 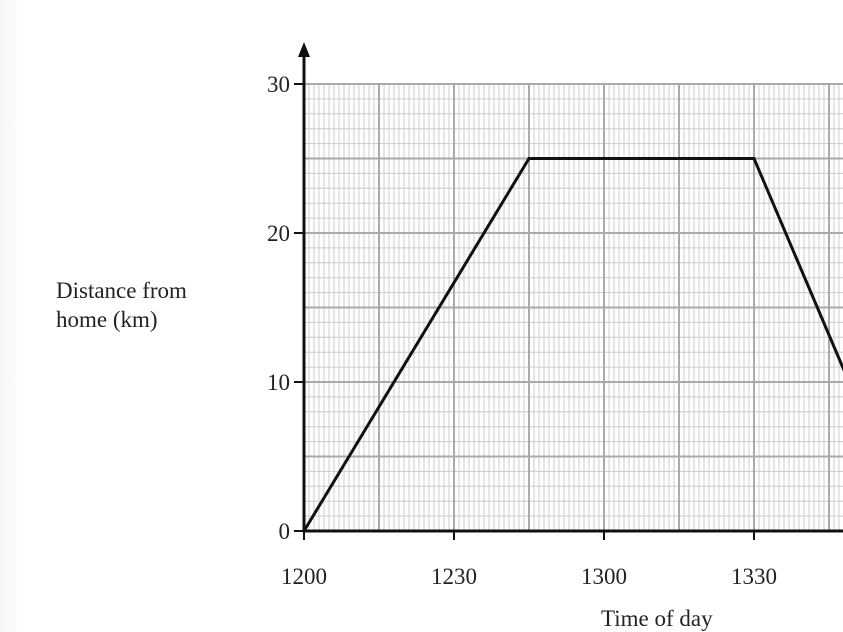 I want to click on x-tick-label: 1300, so click(x=604, y=576).